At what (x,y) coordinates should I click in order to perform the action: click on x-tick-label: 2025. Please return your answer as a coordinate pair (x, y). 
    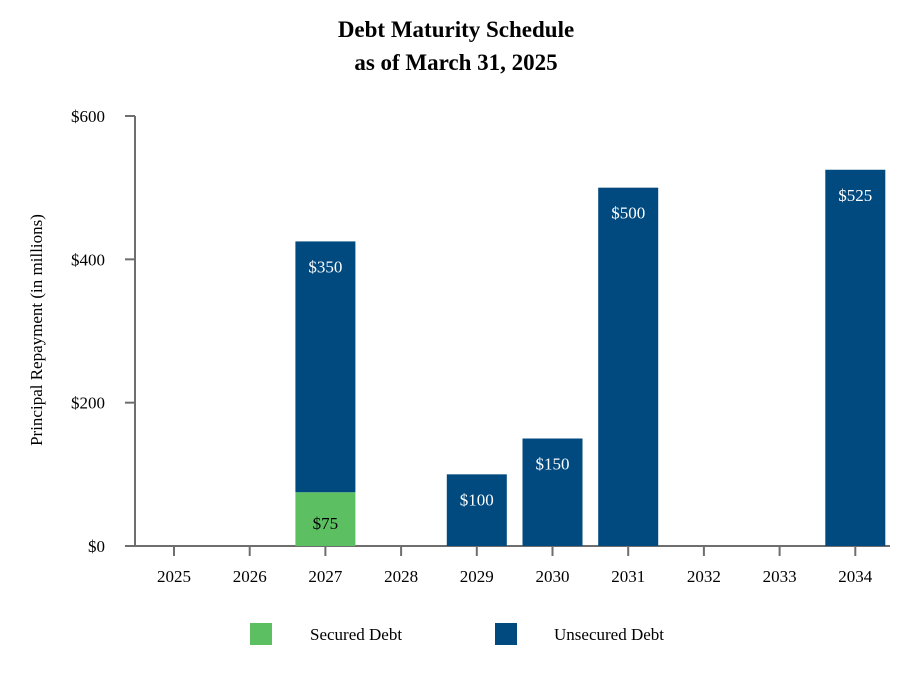
    Looking at the image, I should click on (174, 576).